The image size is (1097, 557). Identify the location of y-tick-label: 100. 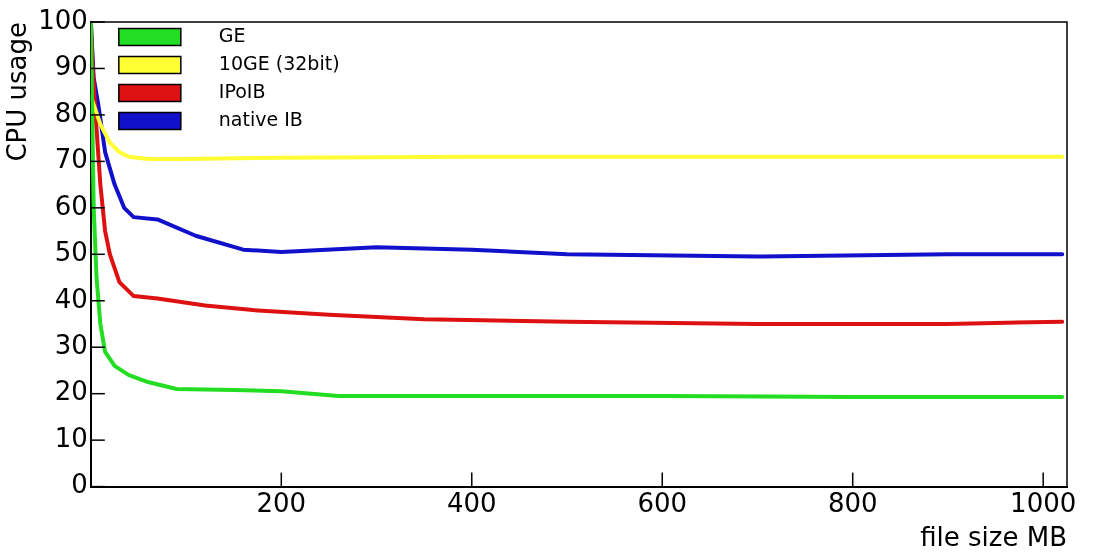
(63, 19).